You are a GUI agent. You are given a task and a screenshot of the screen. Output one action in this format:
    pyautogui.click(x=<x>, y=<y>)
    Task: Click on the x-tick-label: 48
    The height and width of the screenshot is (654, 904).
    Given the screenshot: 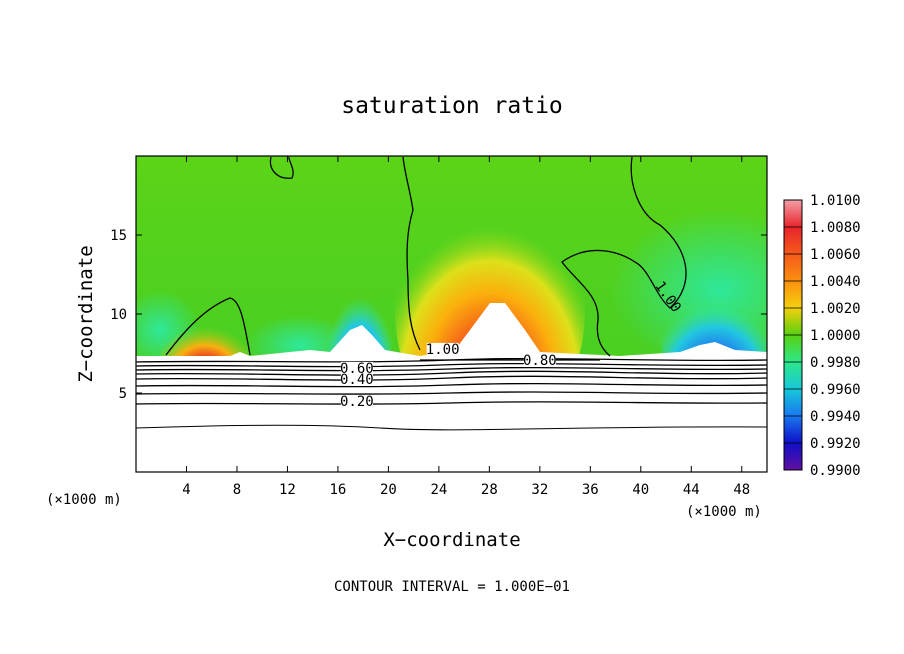 What is the action you would take?
    pyautogui.click(x=741, y=490)
    